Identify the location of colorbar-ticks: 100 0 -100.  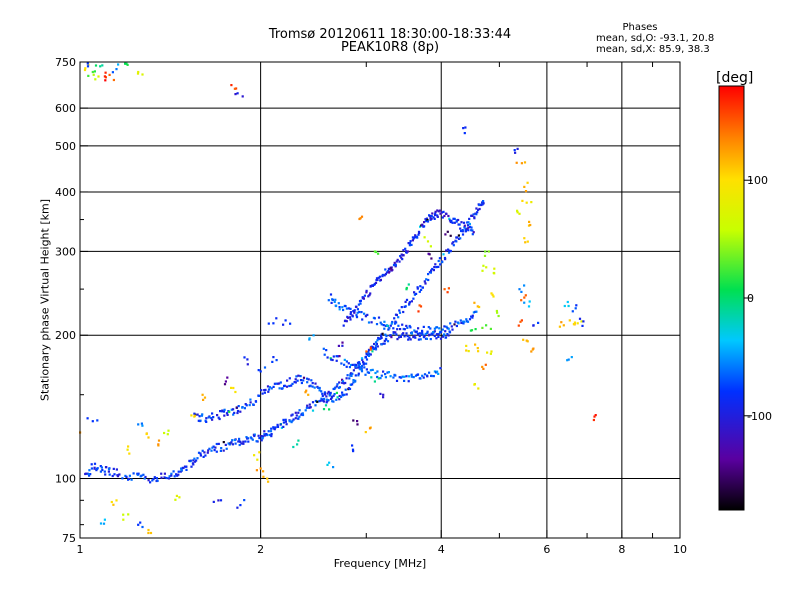
(758, 298).